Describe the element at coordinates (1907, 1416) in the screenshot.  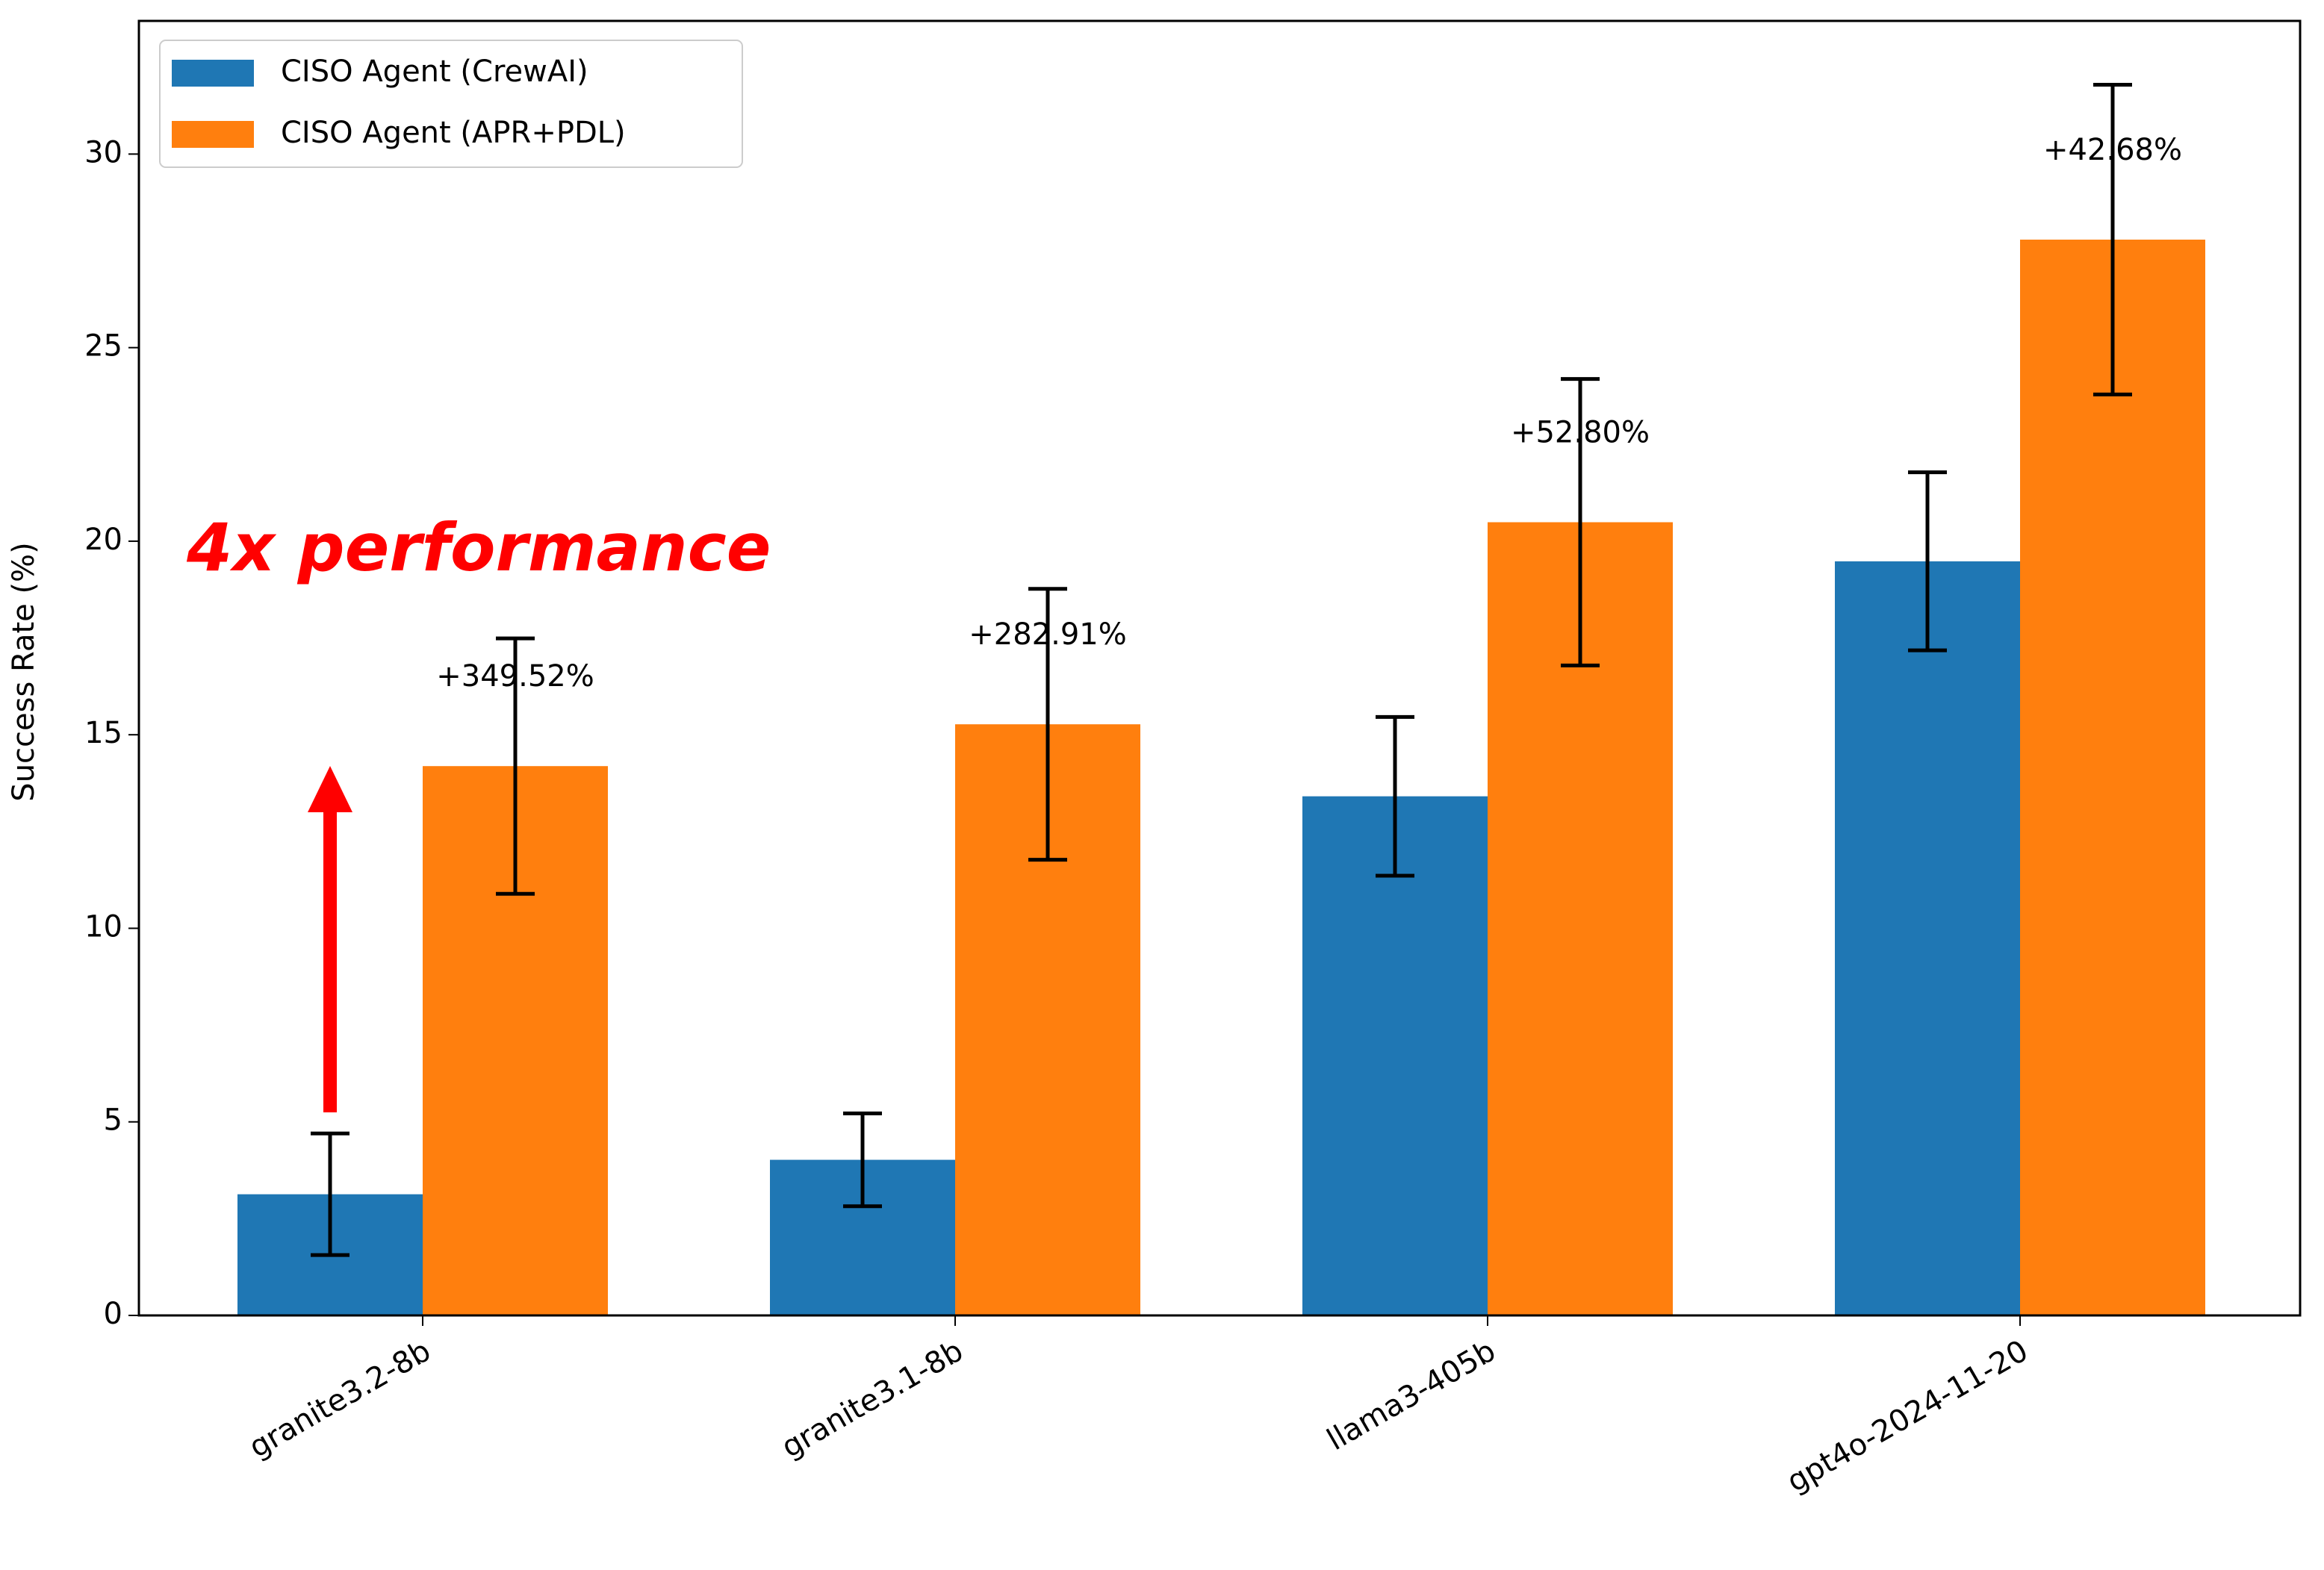
I see `x-tick-label: gpt4o-2024-11-20` at that location.